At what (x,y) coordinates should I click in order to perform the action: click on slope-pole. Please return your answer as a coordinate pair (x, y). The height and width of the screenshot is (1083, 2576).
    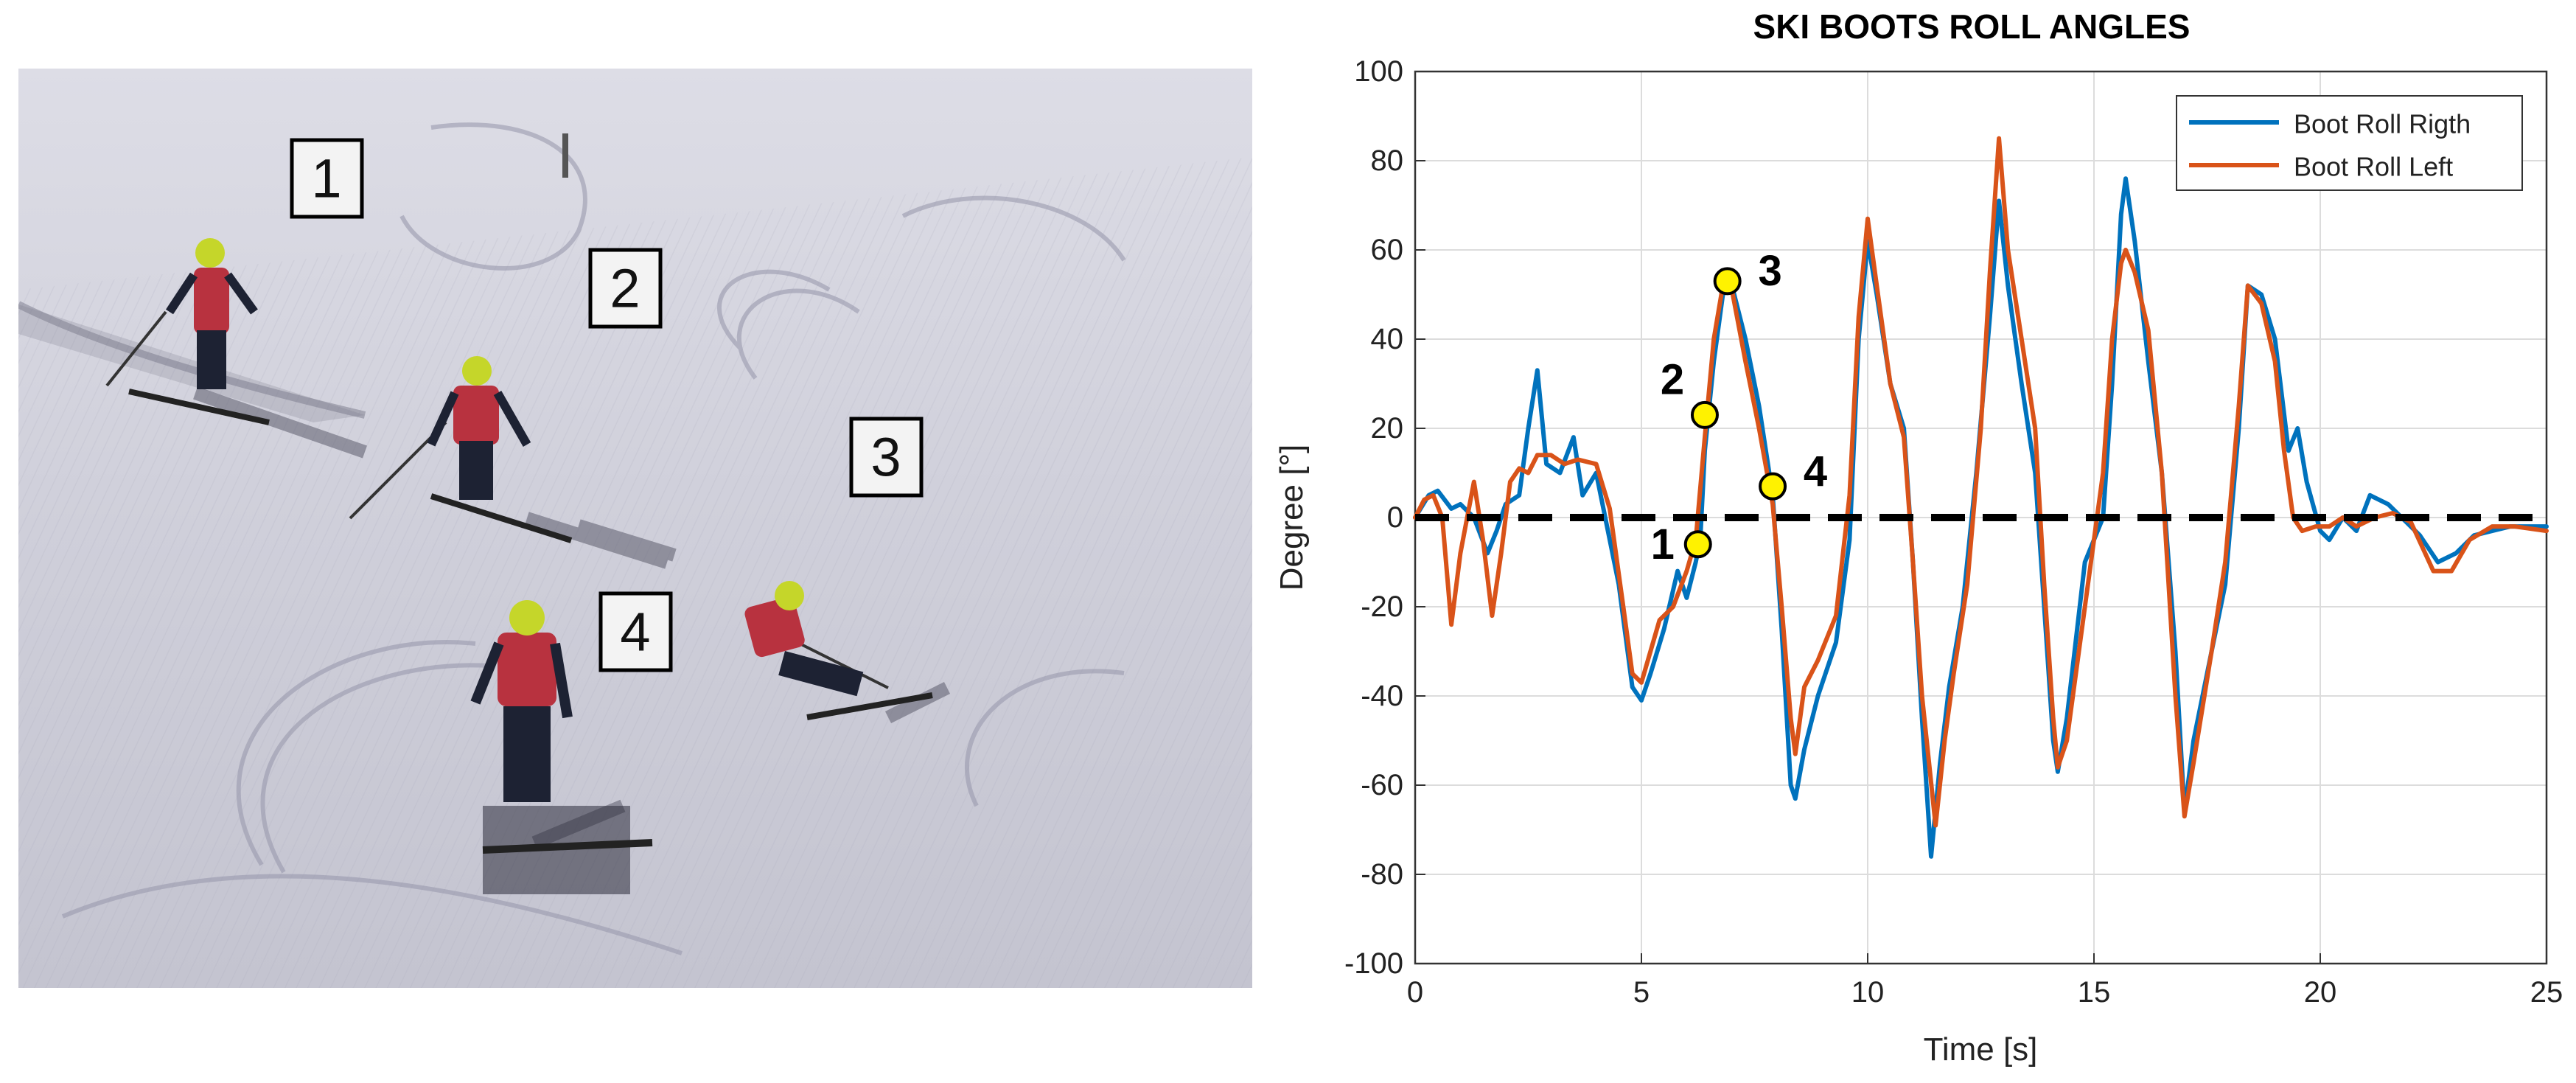
    Looking at the image, I should click on (565, 155).